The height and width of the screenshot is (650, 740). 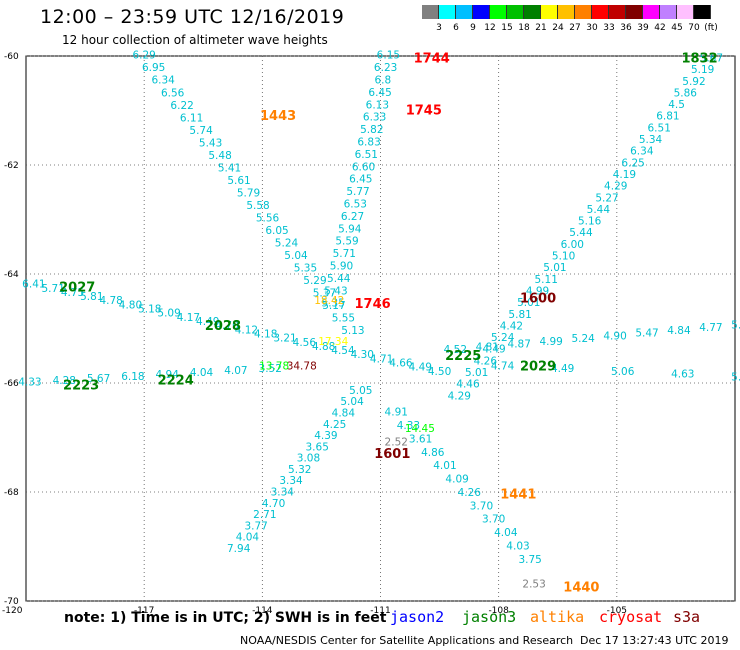 I want to click on pass-time-label: 1440, so click(x=581, y=587).